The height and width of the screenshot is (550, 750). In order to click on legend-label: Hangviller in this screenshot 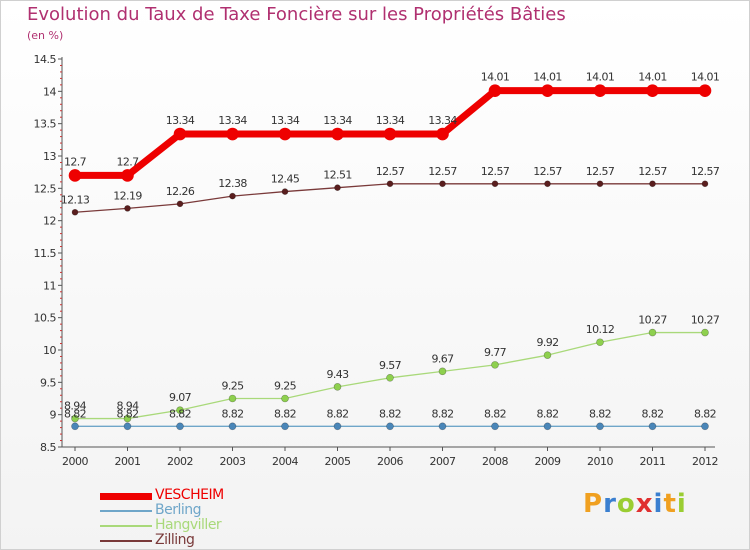, I will do `click(188, 525)`.